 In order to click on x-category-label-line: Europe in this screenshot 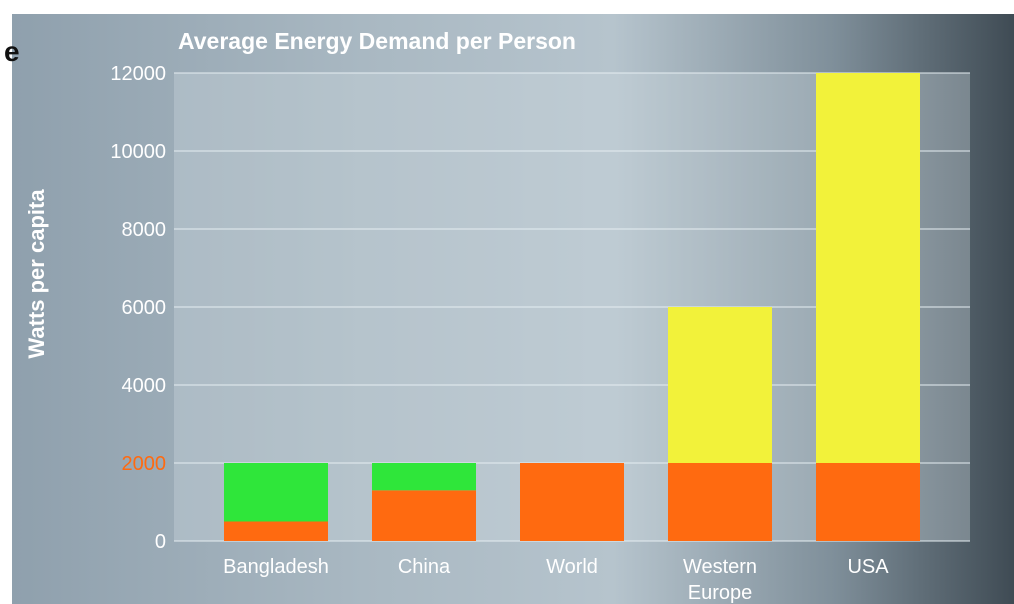, I will do `click(720, 593)`.